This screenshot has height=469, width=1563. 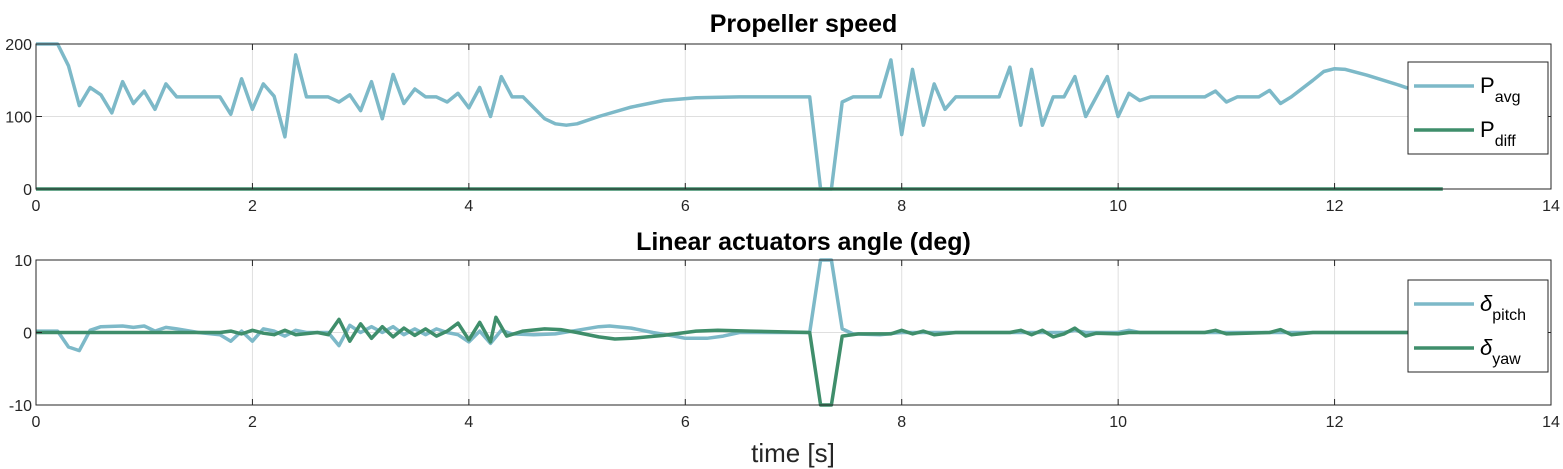 I want to click on y-tick-label: 10, so click(x=23, y=261).